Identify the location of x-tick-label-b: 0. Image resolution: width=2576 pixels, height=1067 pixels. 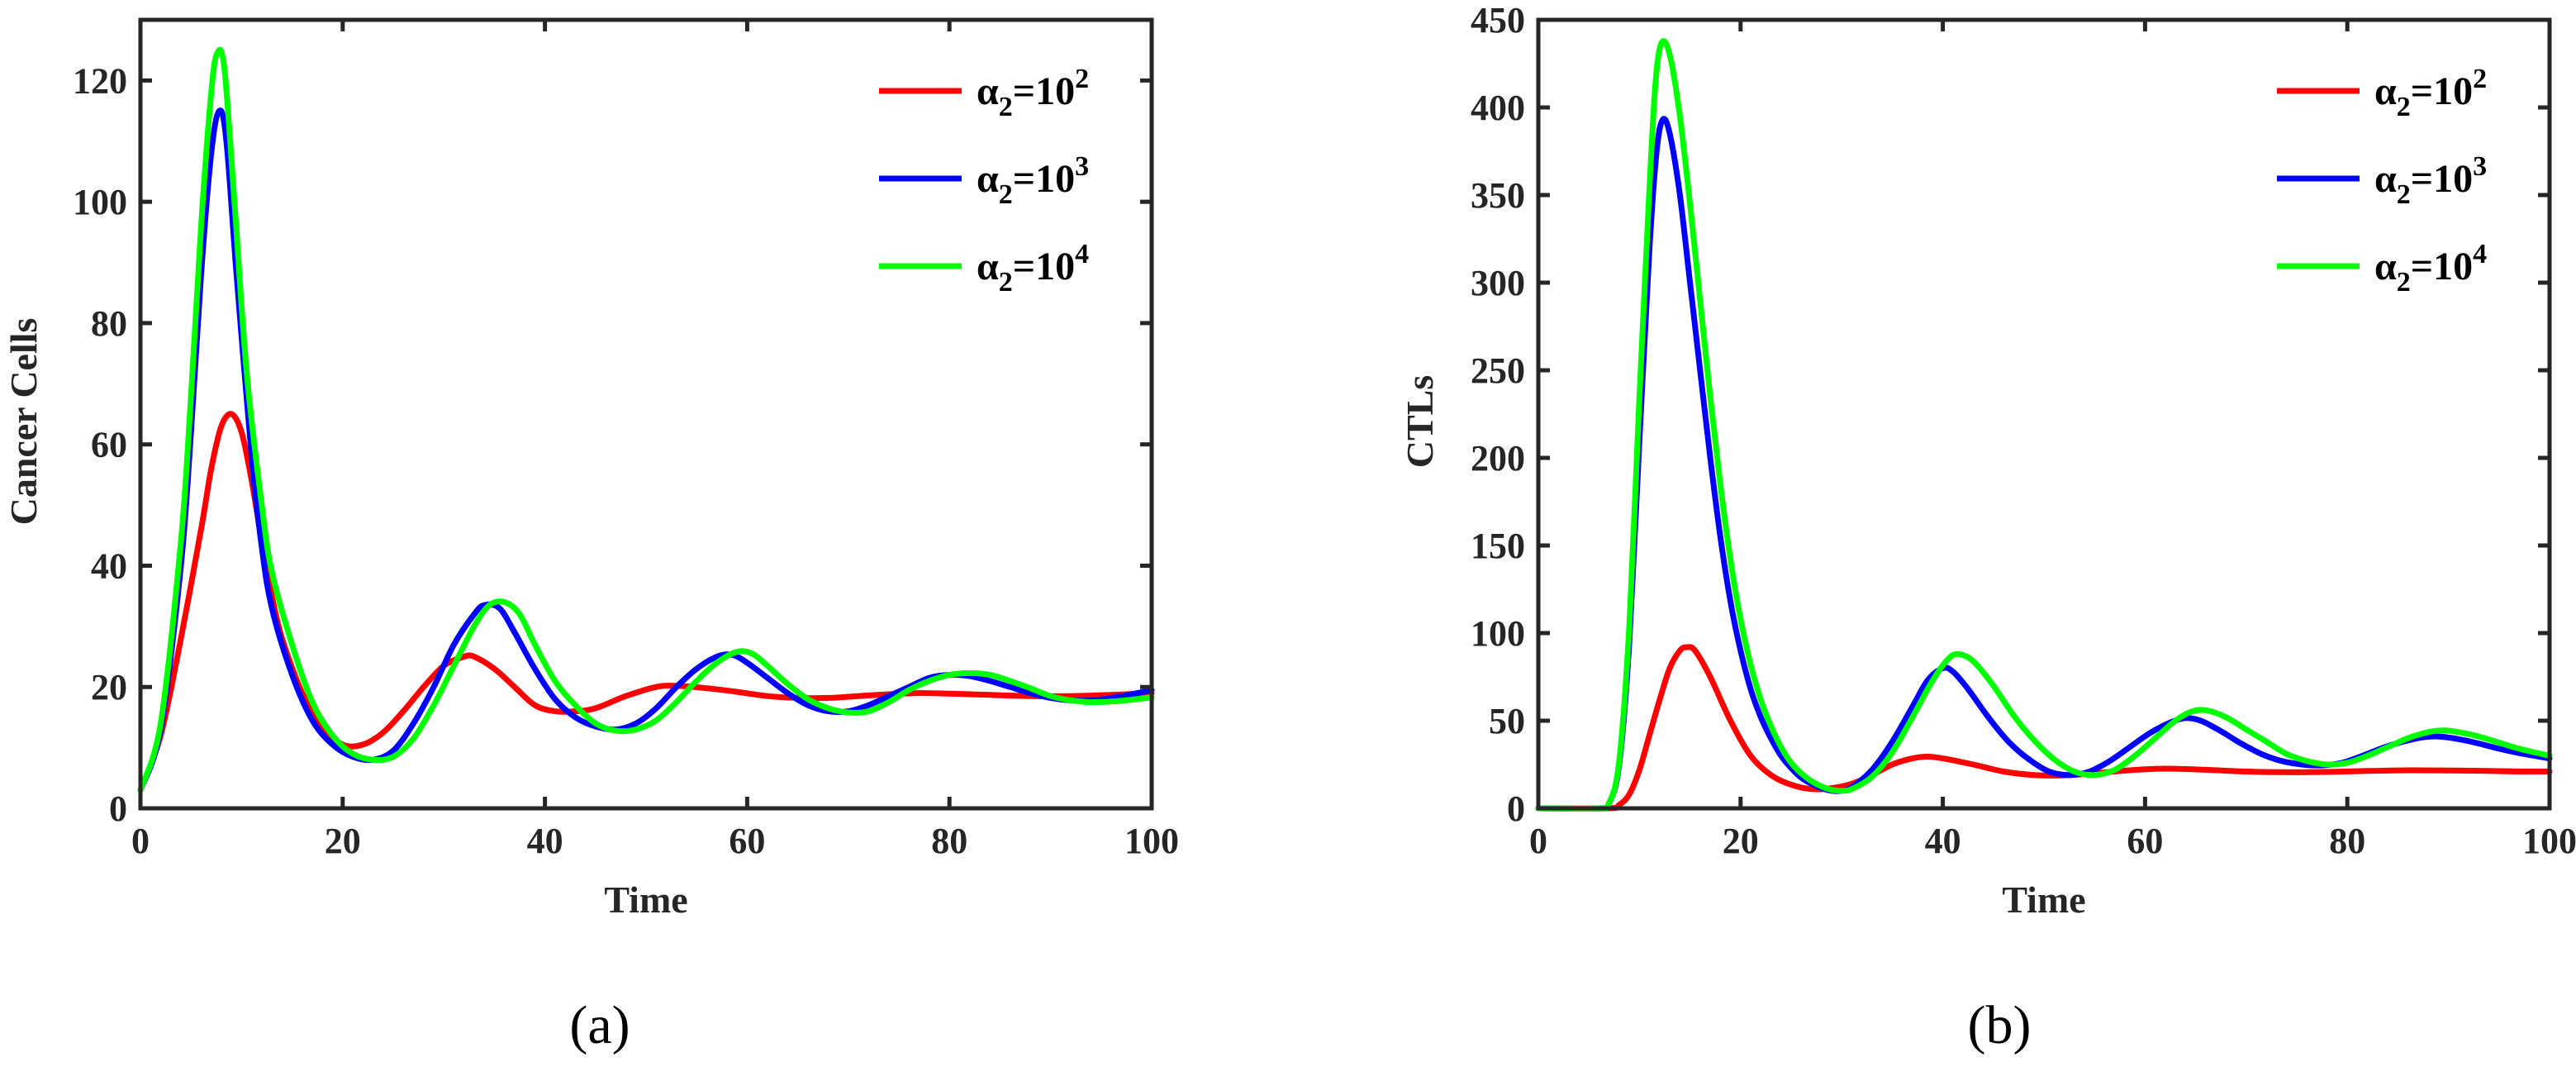
(1538, 841).